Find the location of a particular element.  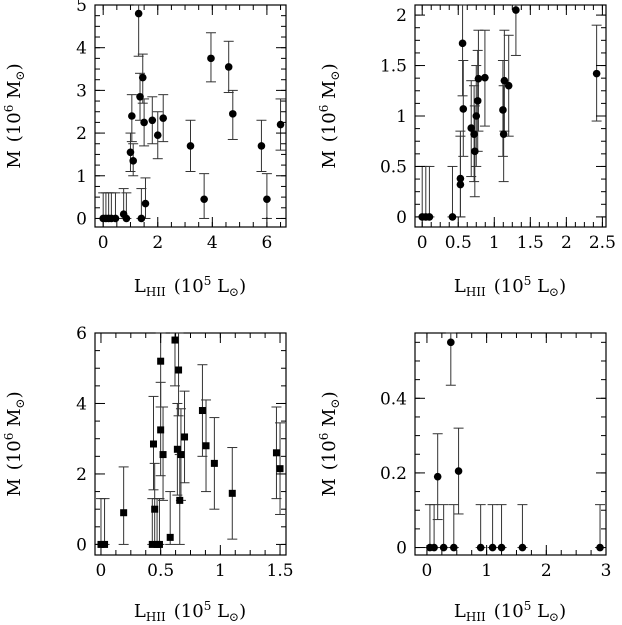

x-tick-label: 6 is located at coordinates (266, 243).